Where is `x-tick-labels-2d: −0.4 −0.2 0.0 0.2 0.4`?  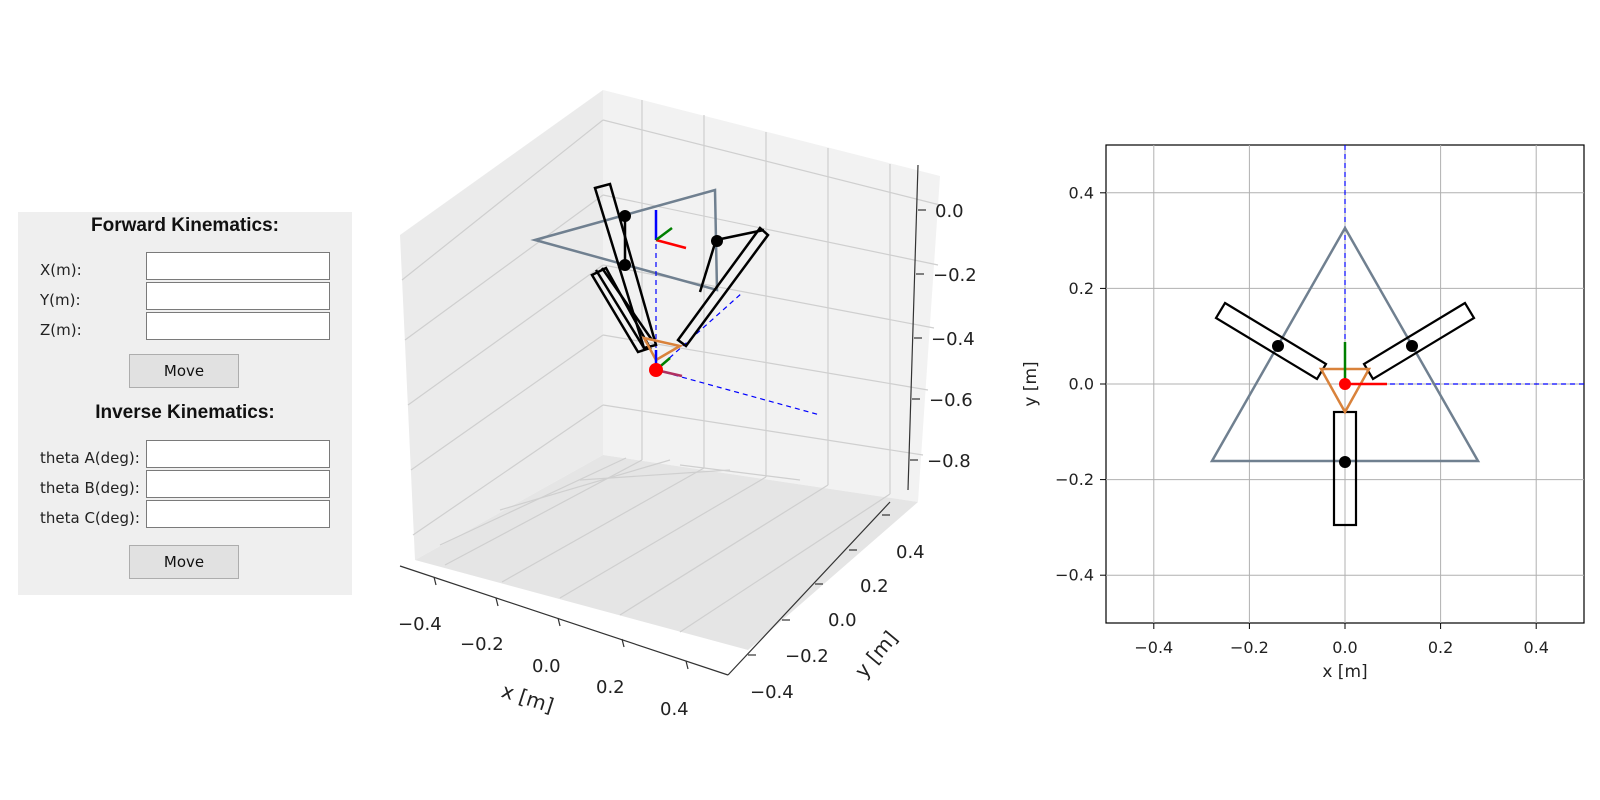
x-tick-labels-2d: −0.4 −0.2 0.0 0.2 0.4 is located at coordinates (1341, 647).